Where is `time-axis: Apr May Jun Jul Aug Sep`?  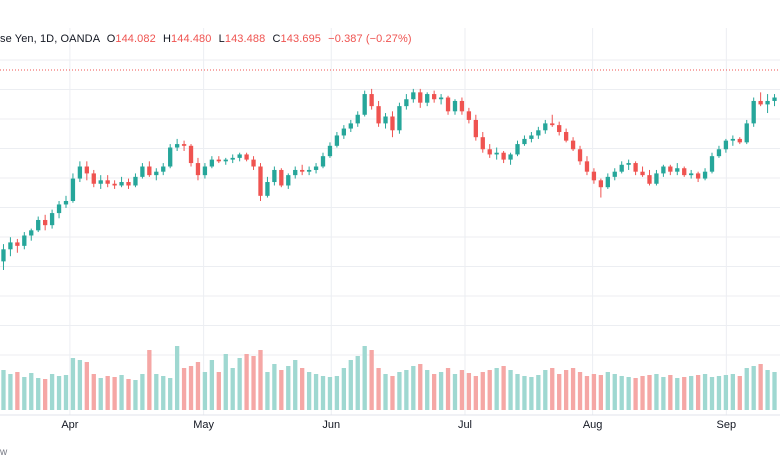 time-axis: Apr May Jun Jul Aug Sep is located at coordinates (398, 425).